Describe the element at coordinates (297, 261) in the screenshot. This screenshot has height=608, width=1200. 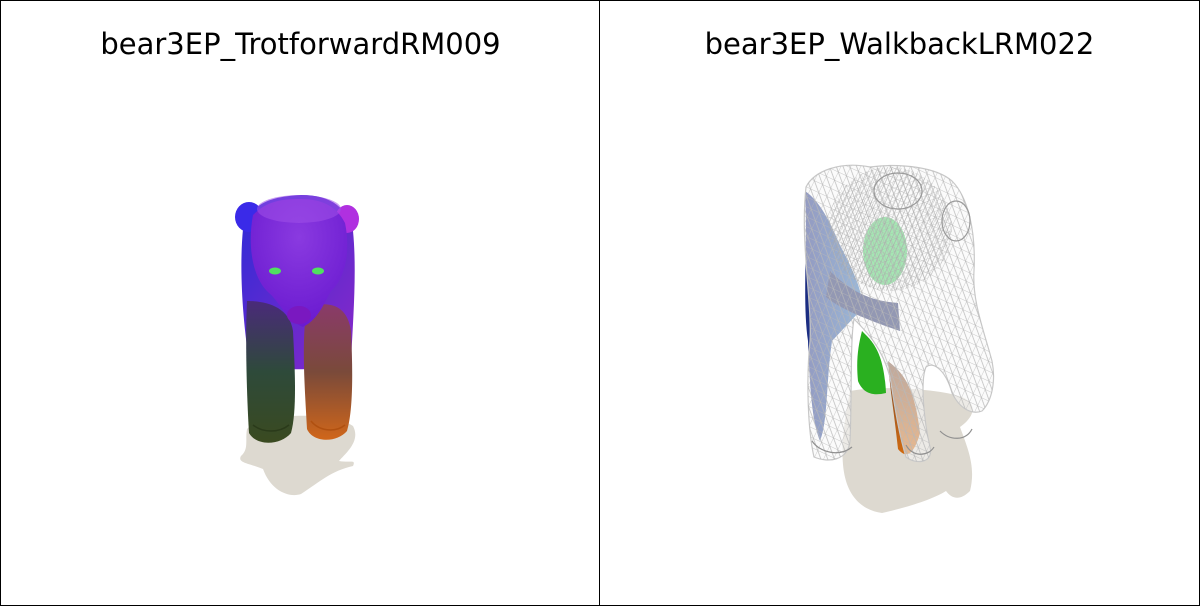
I see `bear-head` at that location.